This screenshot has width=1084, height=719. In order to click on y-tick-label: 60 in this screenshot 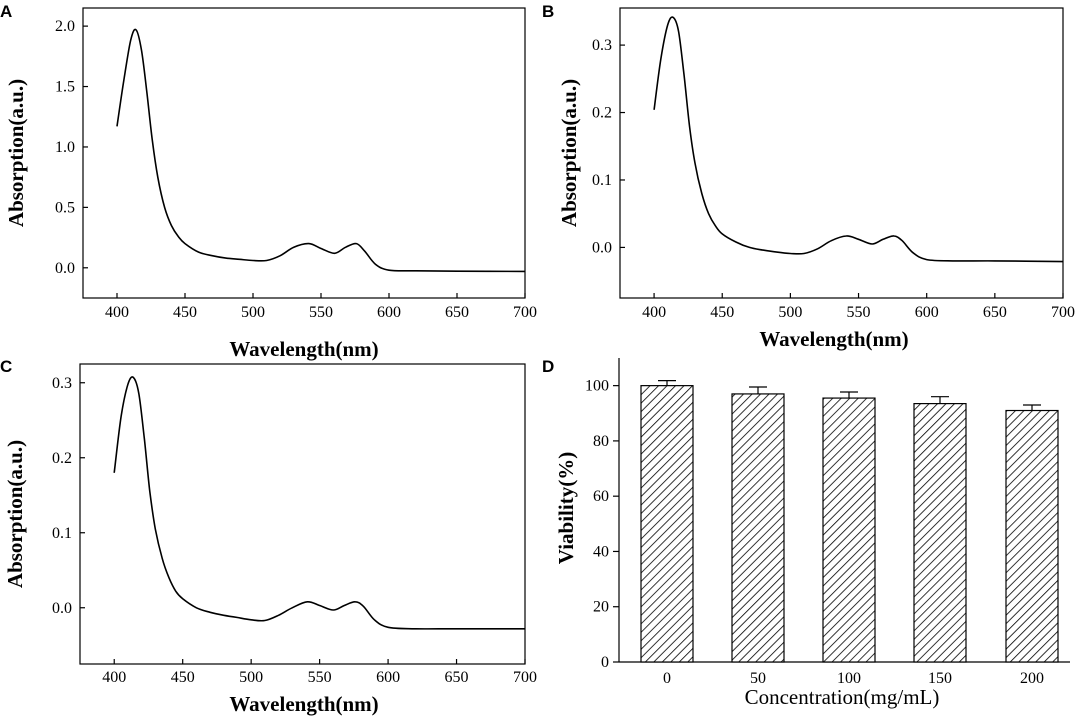, I will do `click(601, 496)`.